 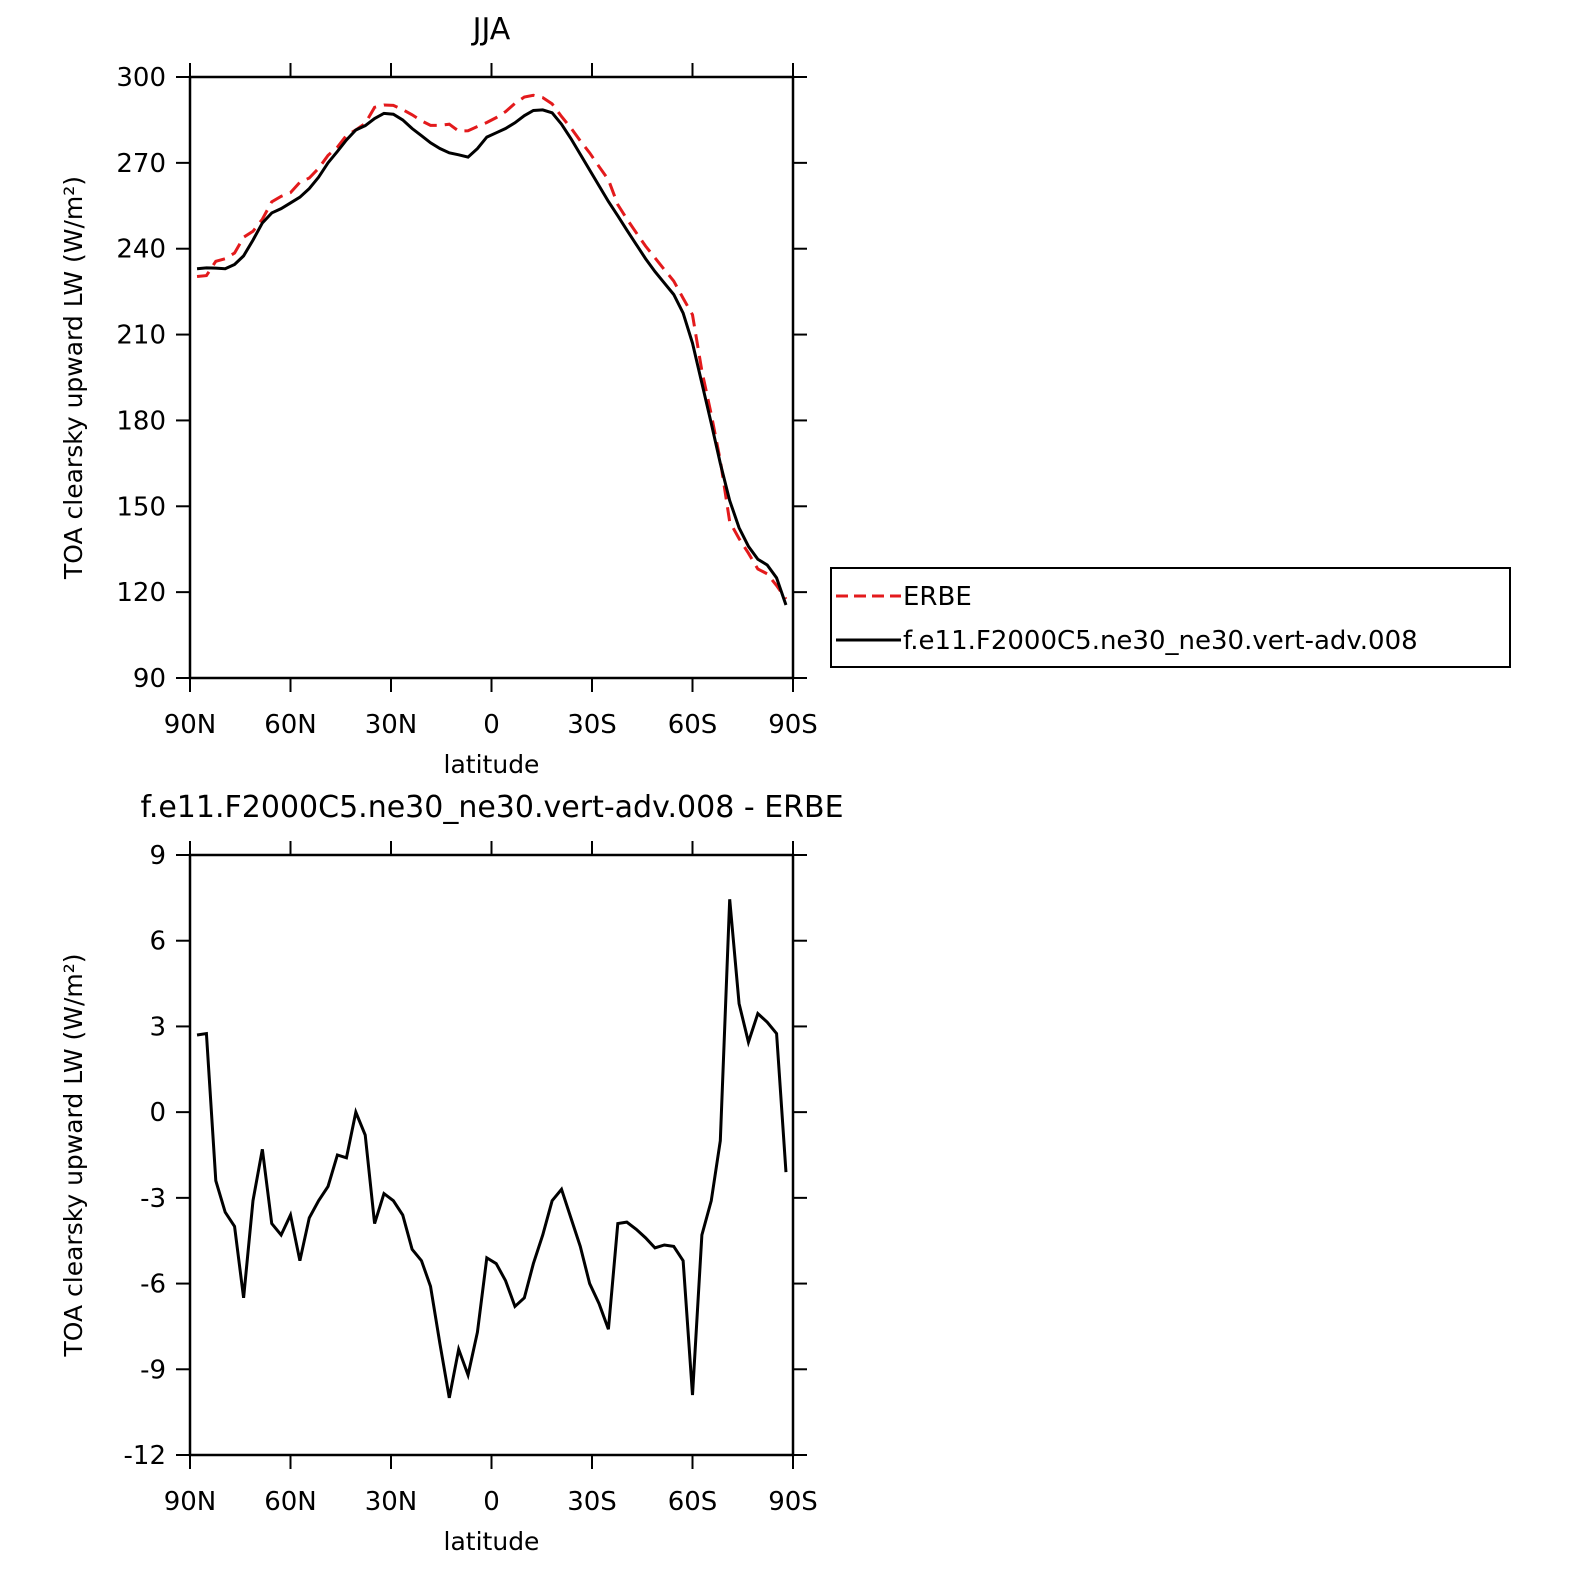 I want to click on y-tick-label: 120, so click(x=141, y=593).